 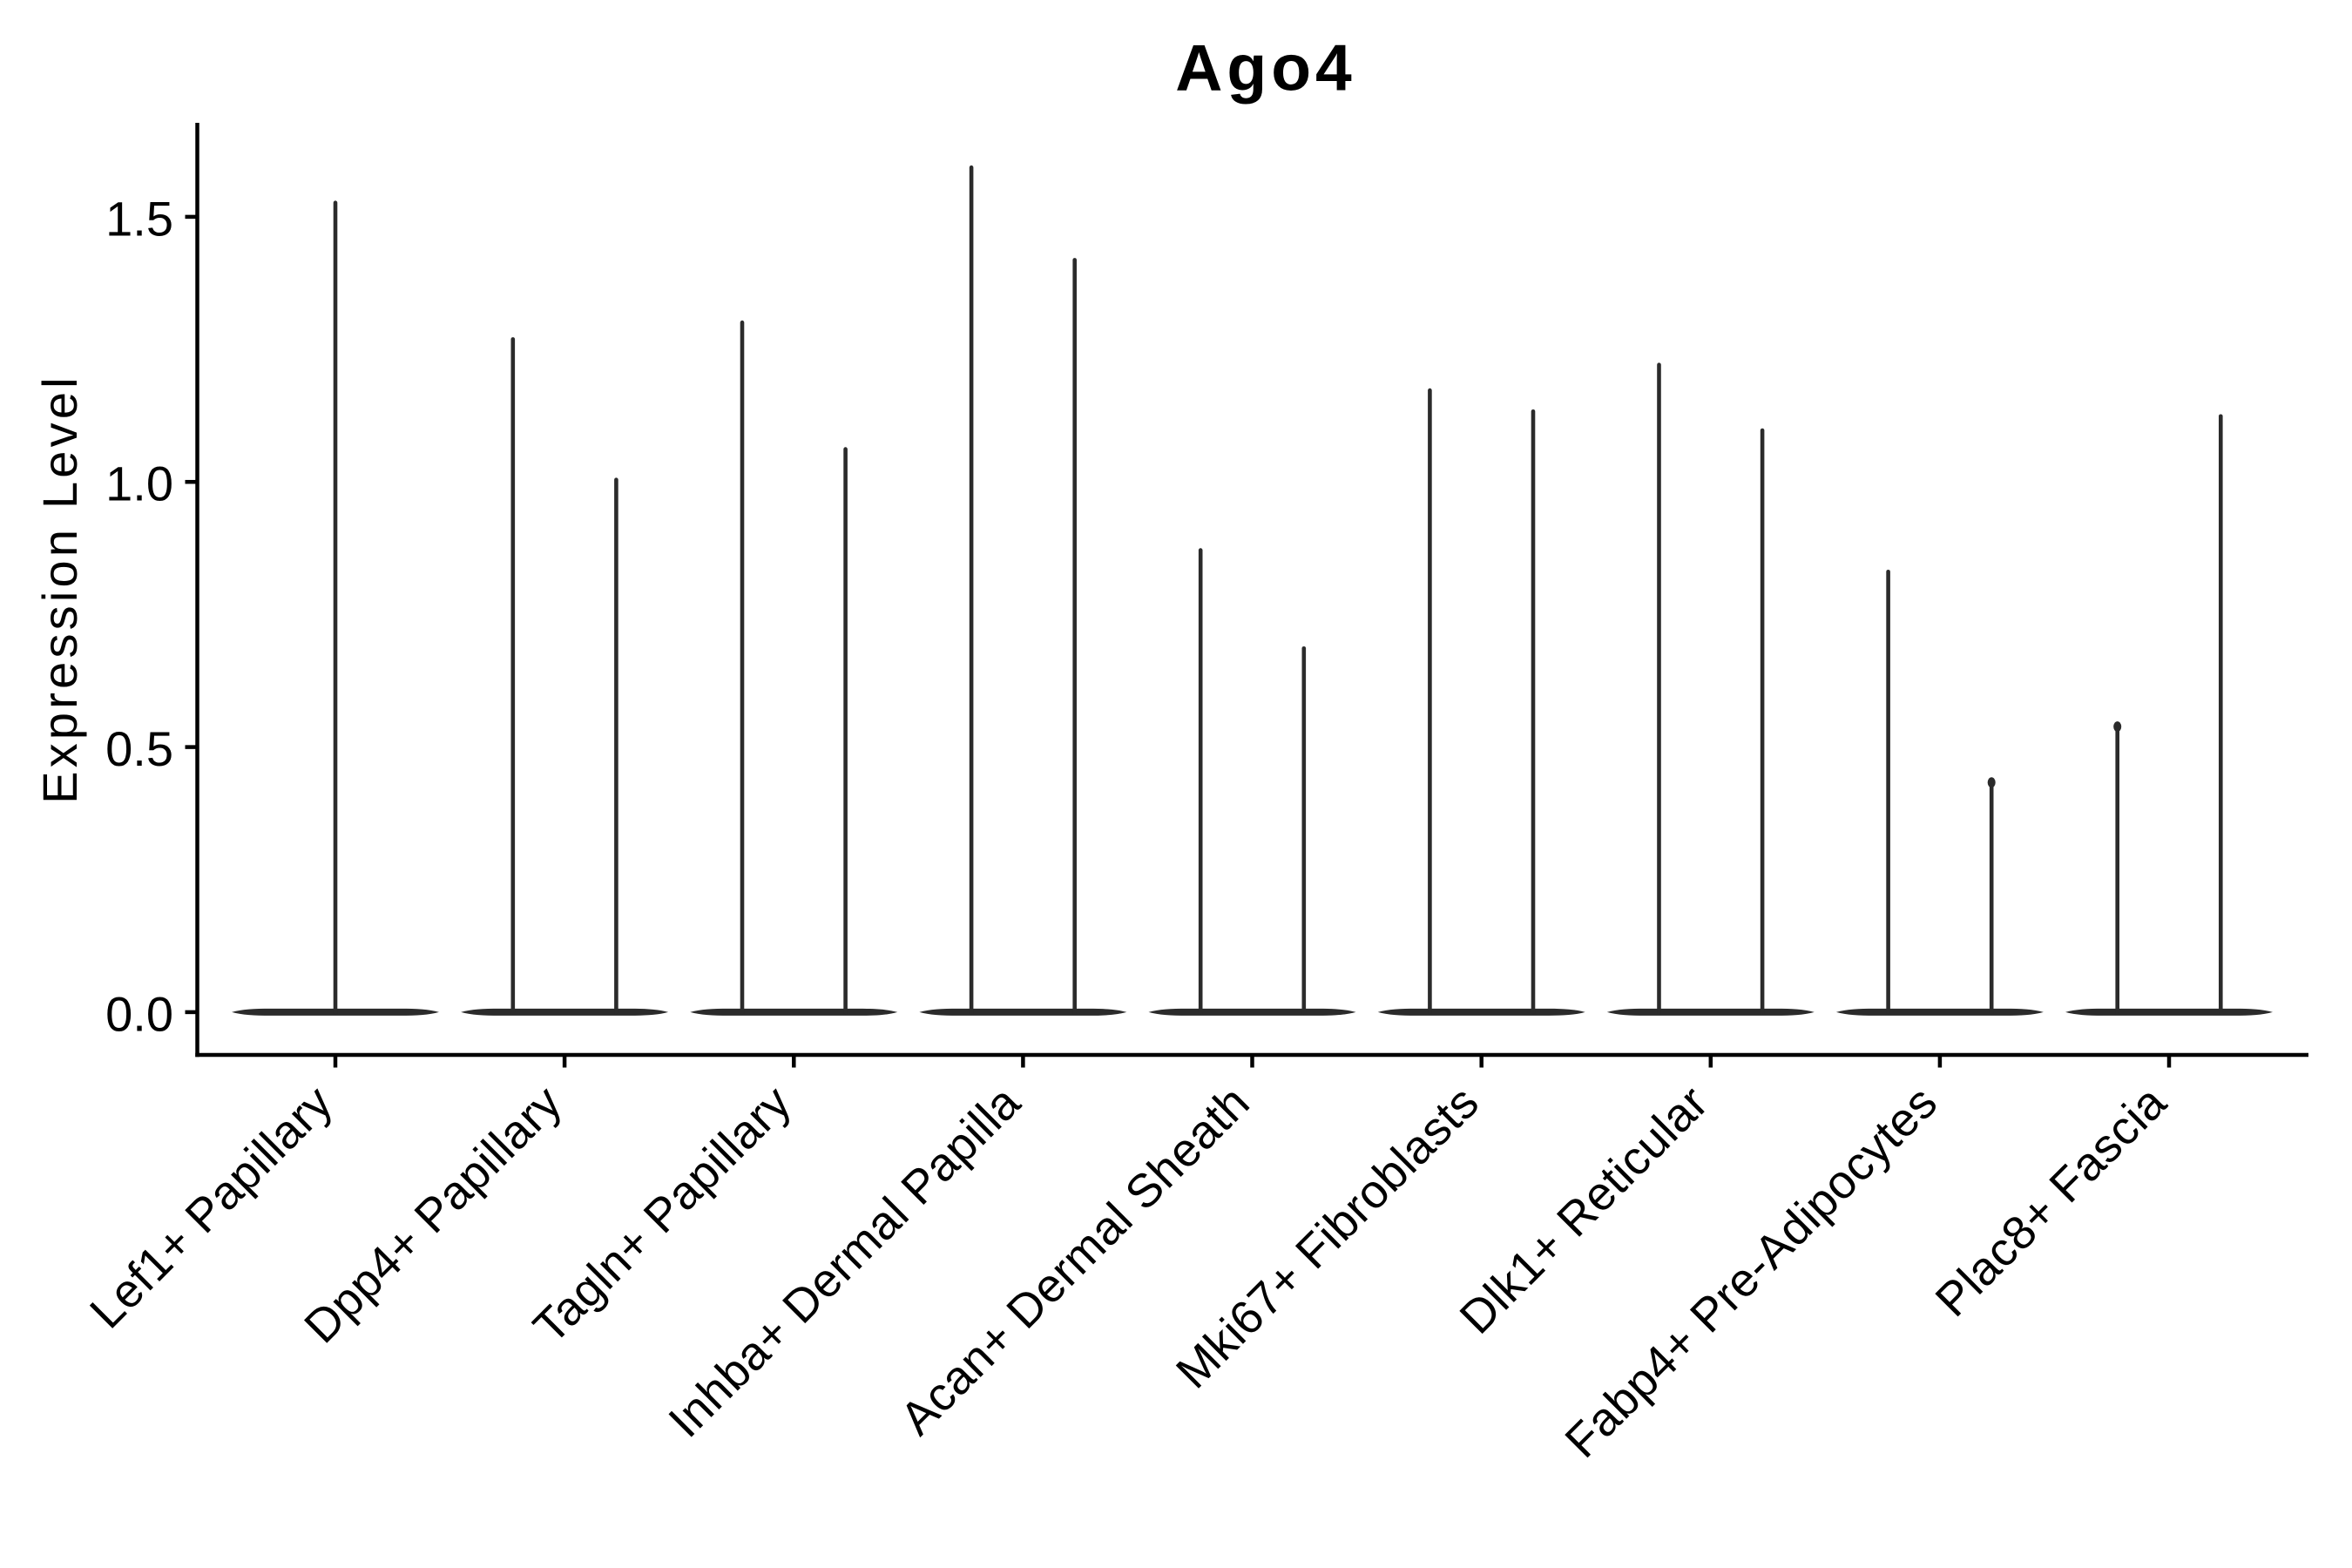 I want to click on svg-text: 1.5, so click(x=139, y=218).